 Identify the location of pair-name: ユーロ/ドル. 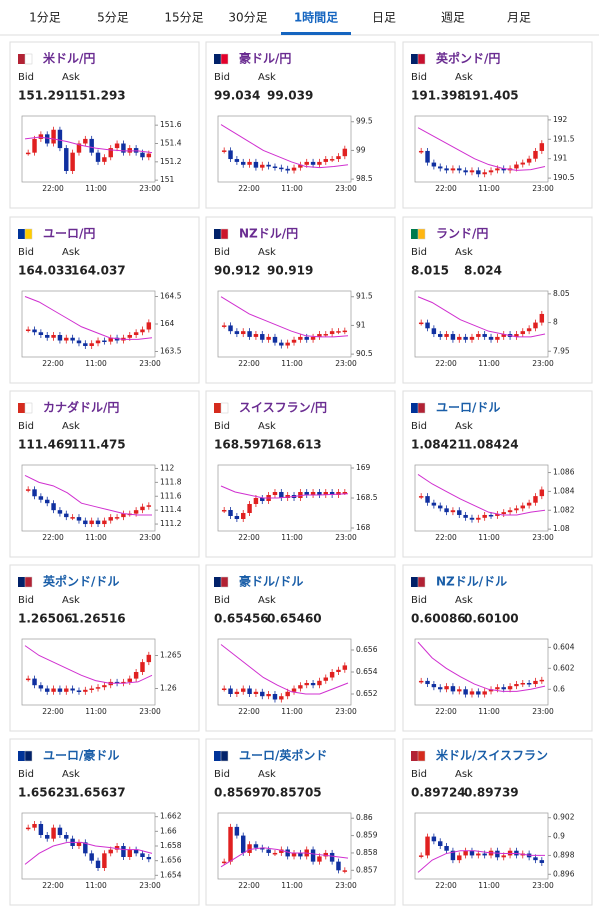
(468, 408).